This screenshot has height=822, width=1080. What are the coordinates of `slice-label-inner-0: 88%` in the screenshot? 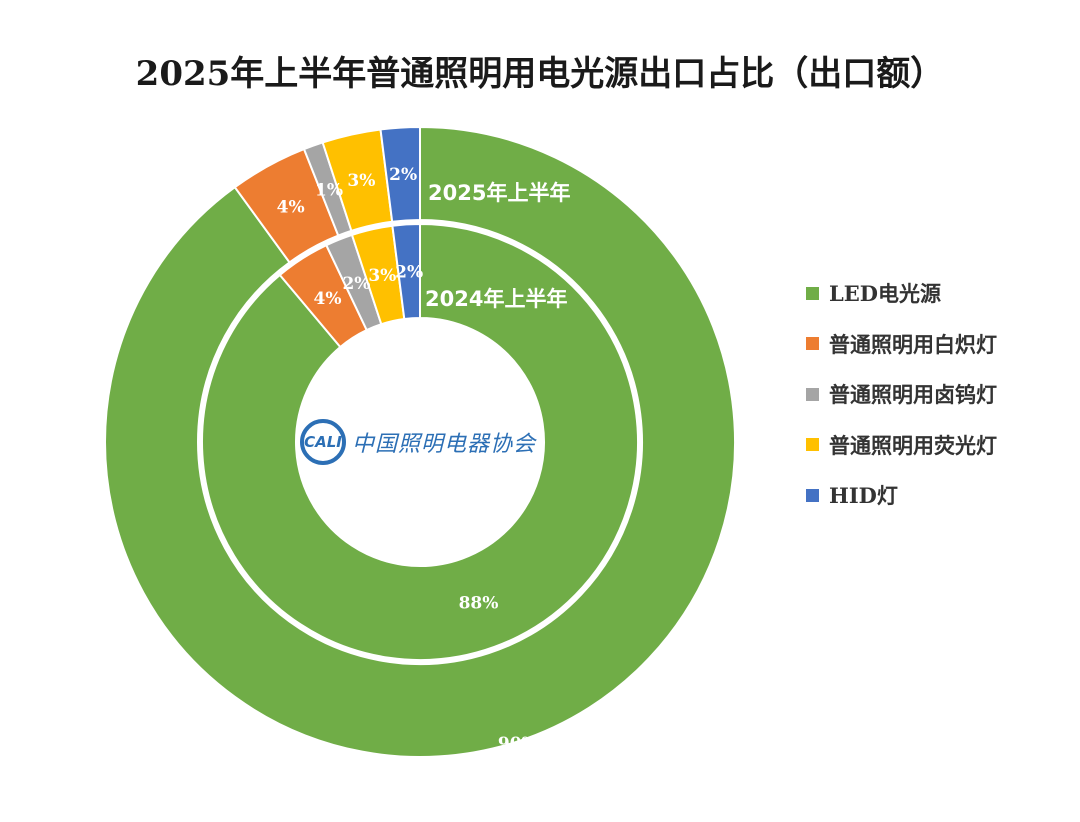 It's located at (479, 604).